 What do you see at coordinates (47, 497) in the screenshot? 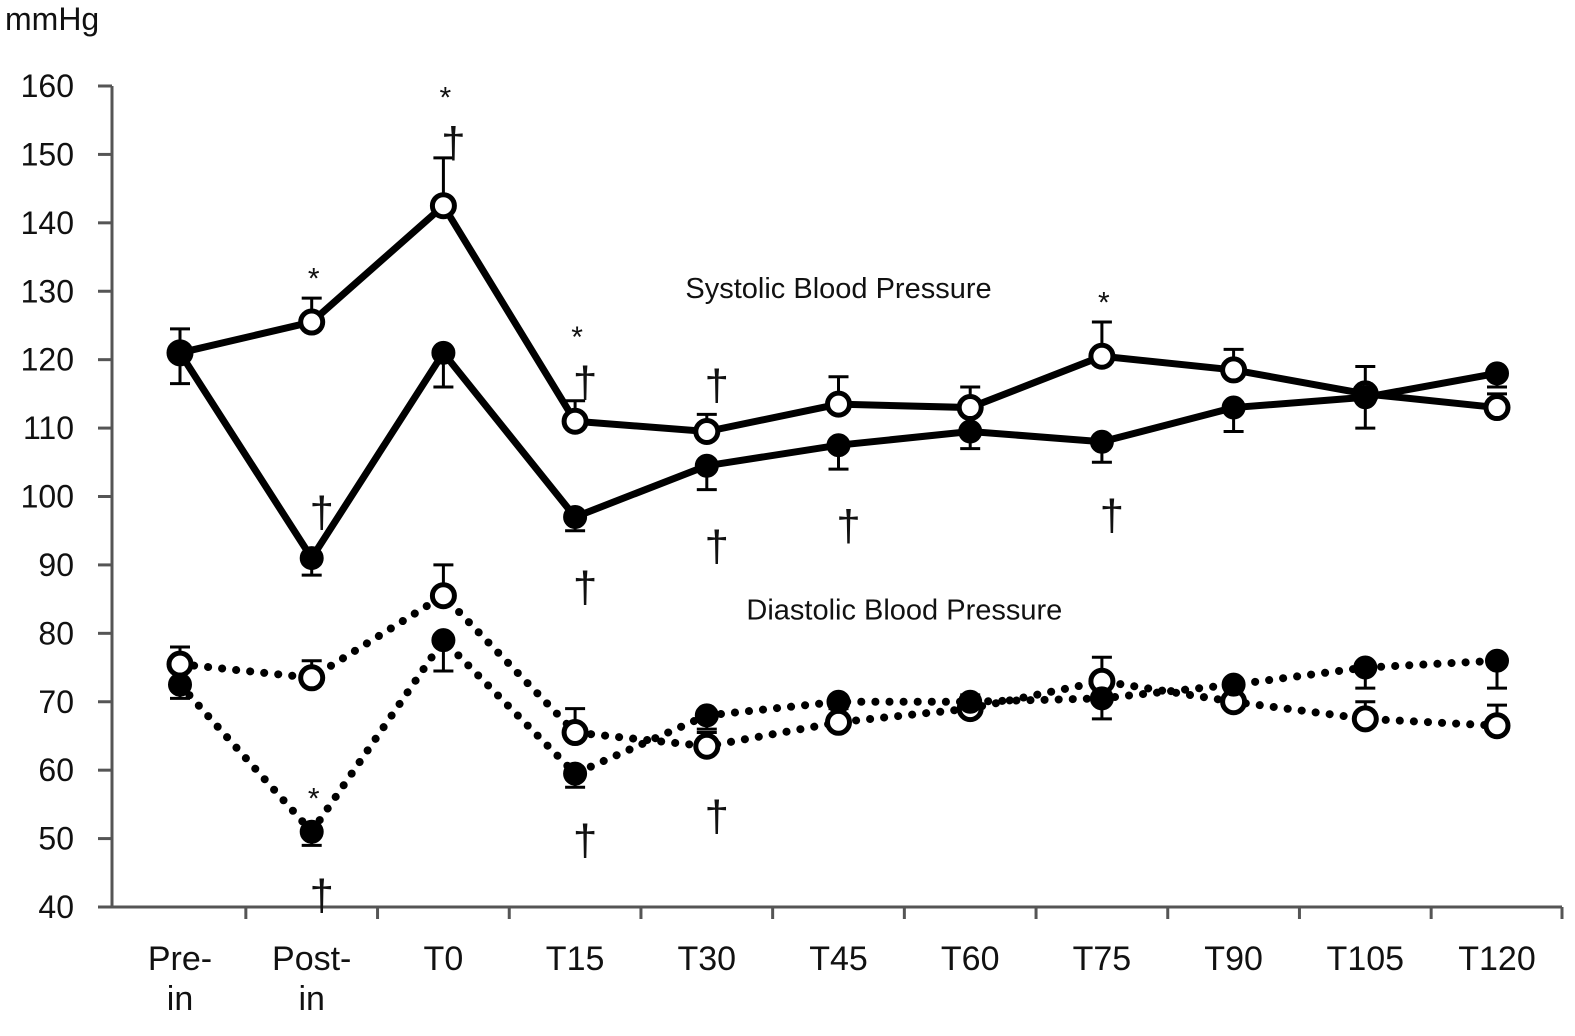
I see `y-tick-label: 100` at bounding box center [47, 497].